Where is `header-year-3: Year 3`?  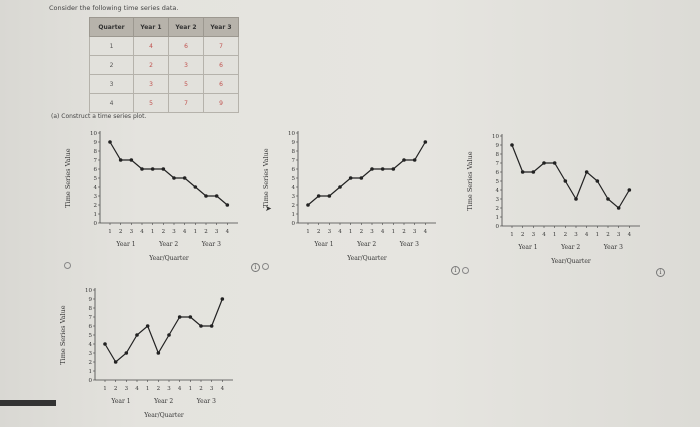 header-year-3: Year 3 is located at coordinates (221, 27).